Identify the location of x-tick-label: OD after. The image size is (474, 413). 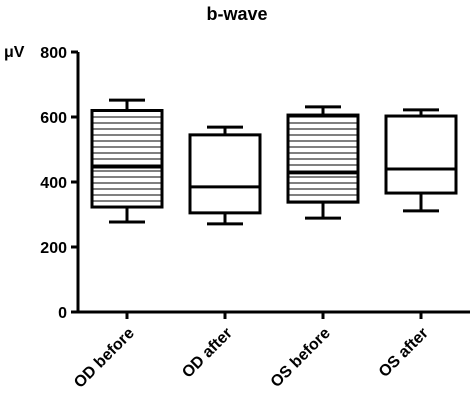
(207, 353).